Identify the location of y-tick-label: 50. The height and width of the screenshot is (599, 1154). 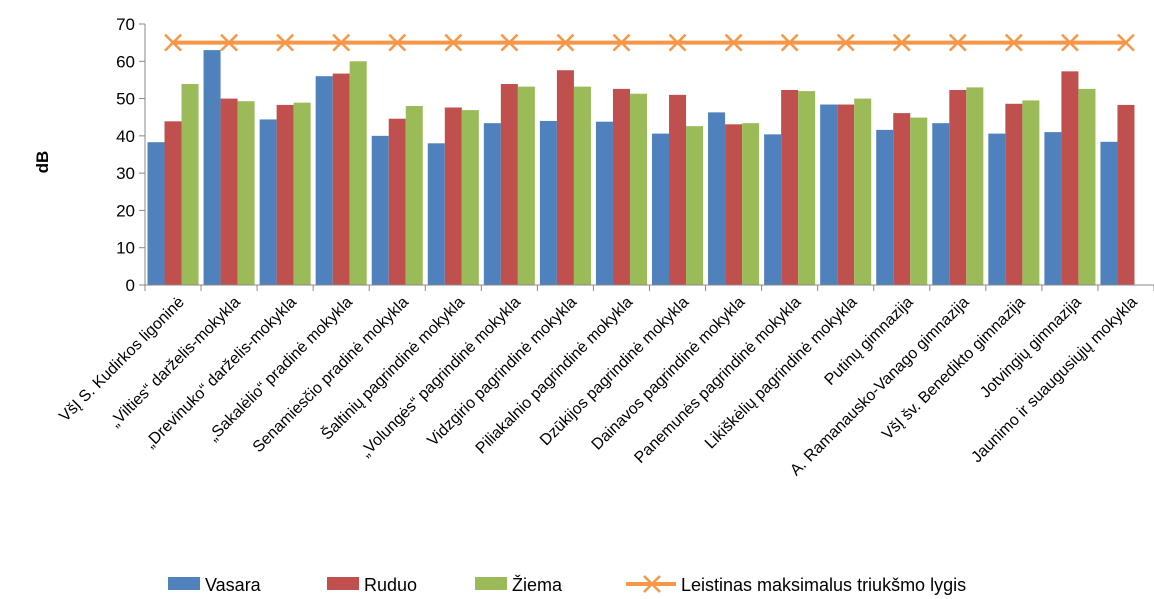
(125, 99).